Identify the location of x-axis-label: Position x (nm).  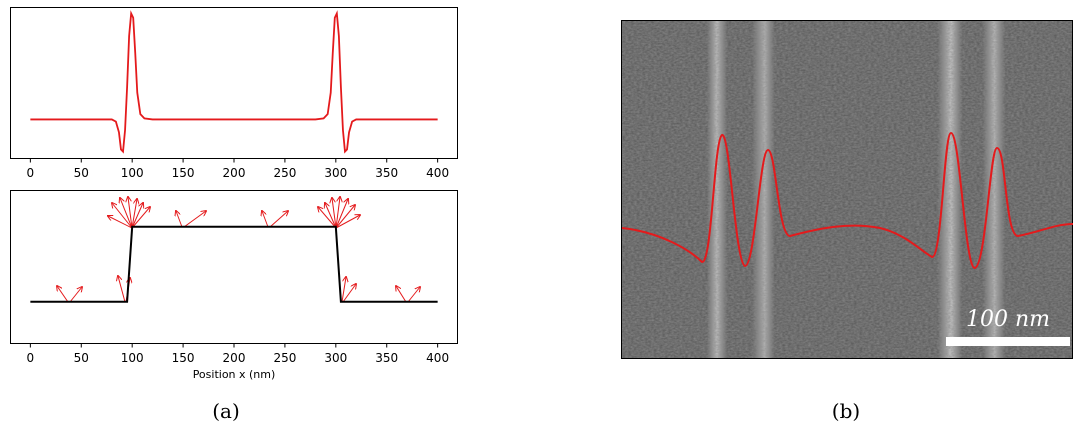
(234, 374).